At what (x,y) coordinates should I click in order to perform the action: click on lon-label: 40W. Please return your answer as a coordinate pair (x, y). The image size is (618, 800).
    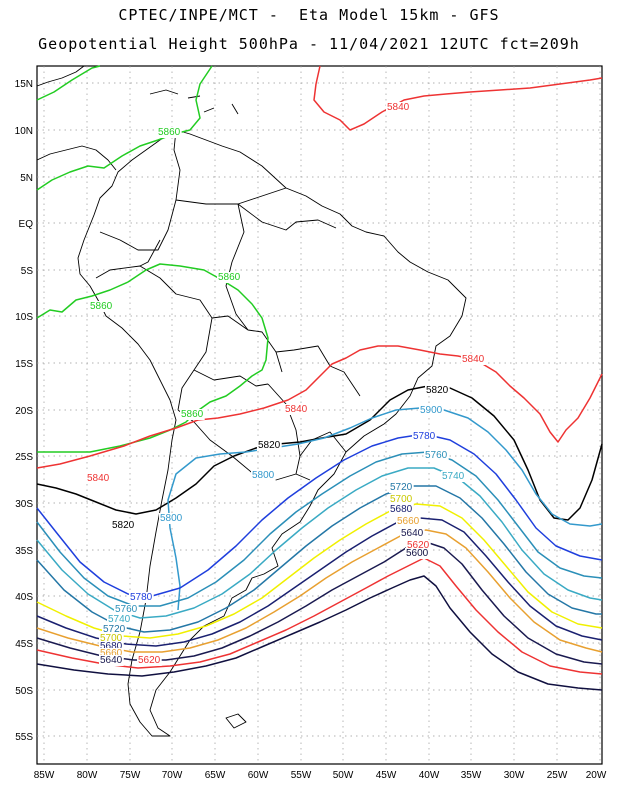
    Looking at the image, I should click on (429, 775).